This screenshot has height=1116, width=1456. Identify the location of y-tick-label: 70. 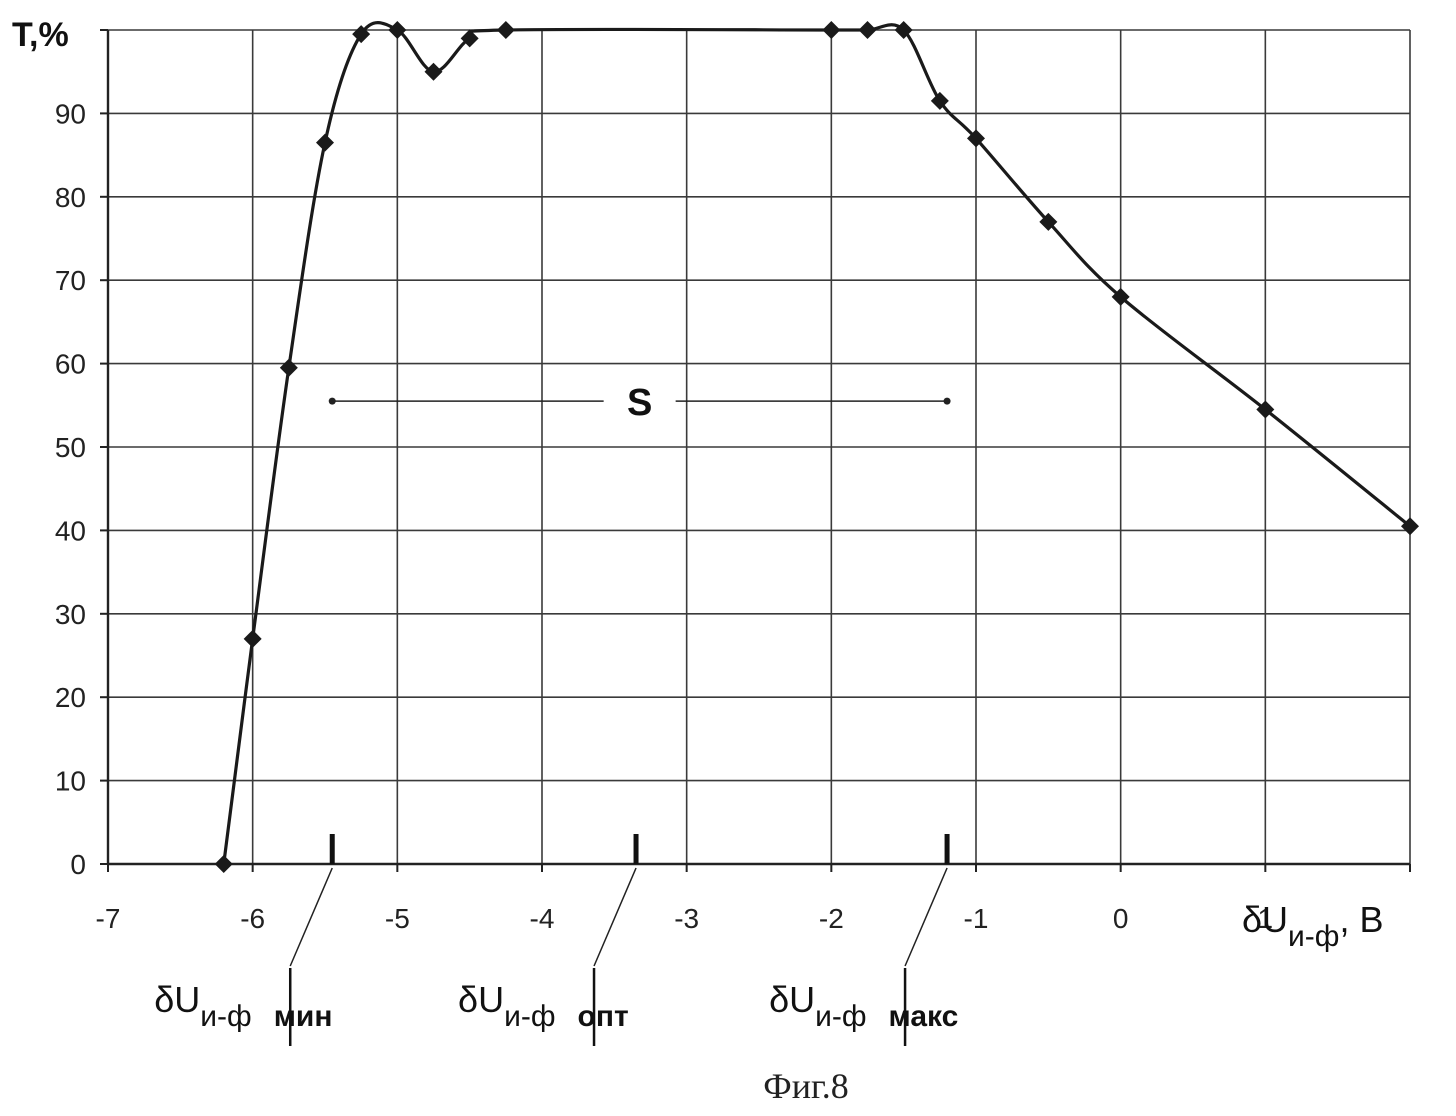
(70, 280).